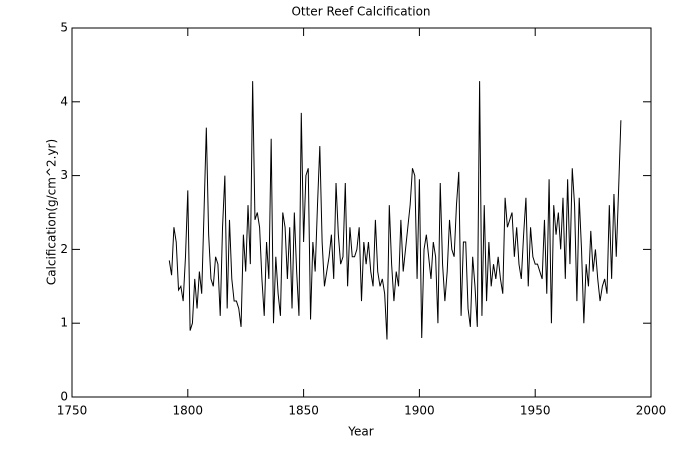 This screenshot has height=450, width=675. What do you see at coordinates (651, 411) in the screenshot?
I see `x-tick-label: 2000` at bounding box center [651, 411].